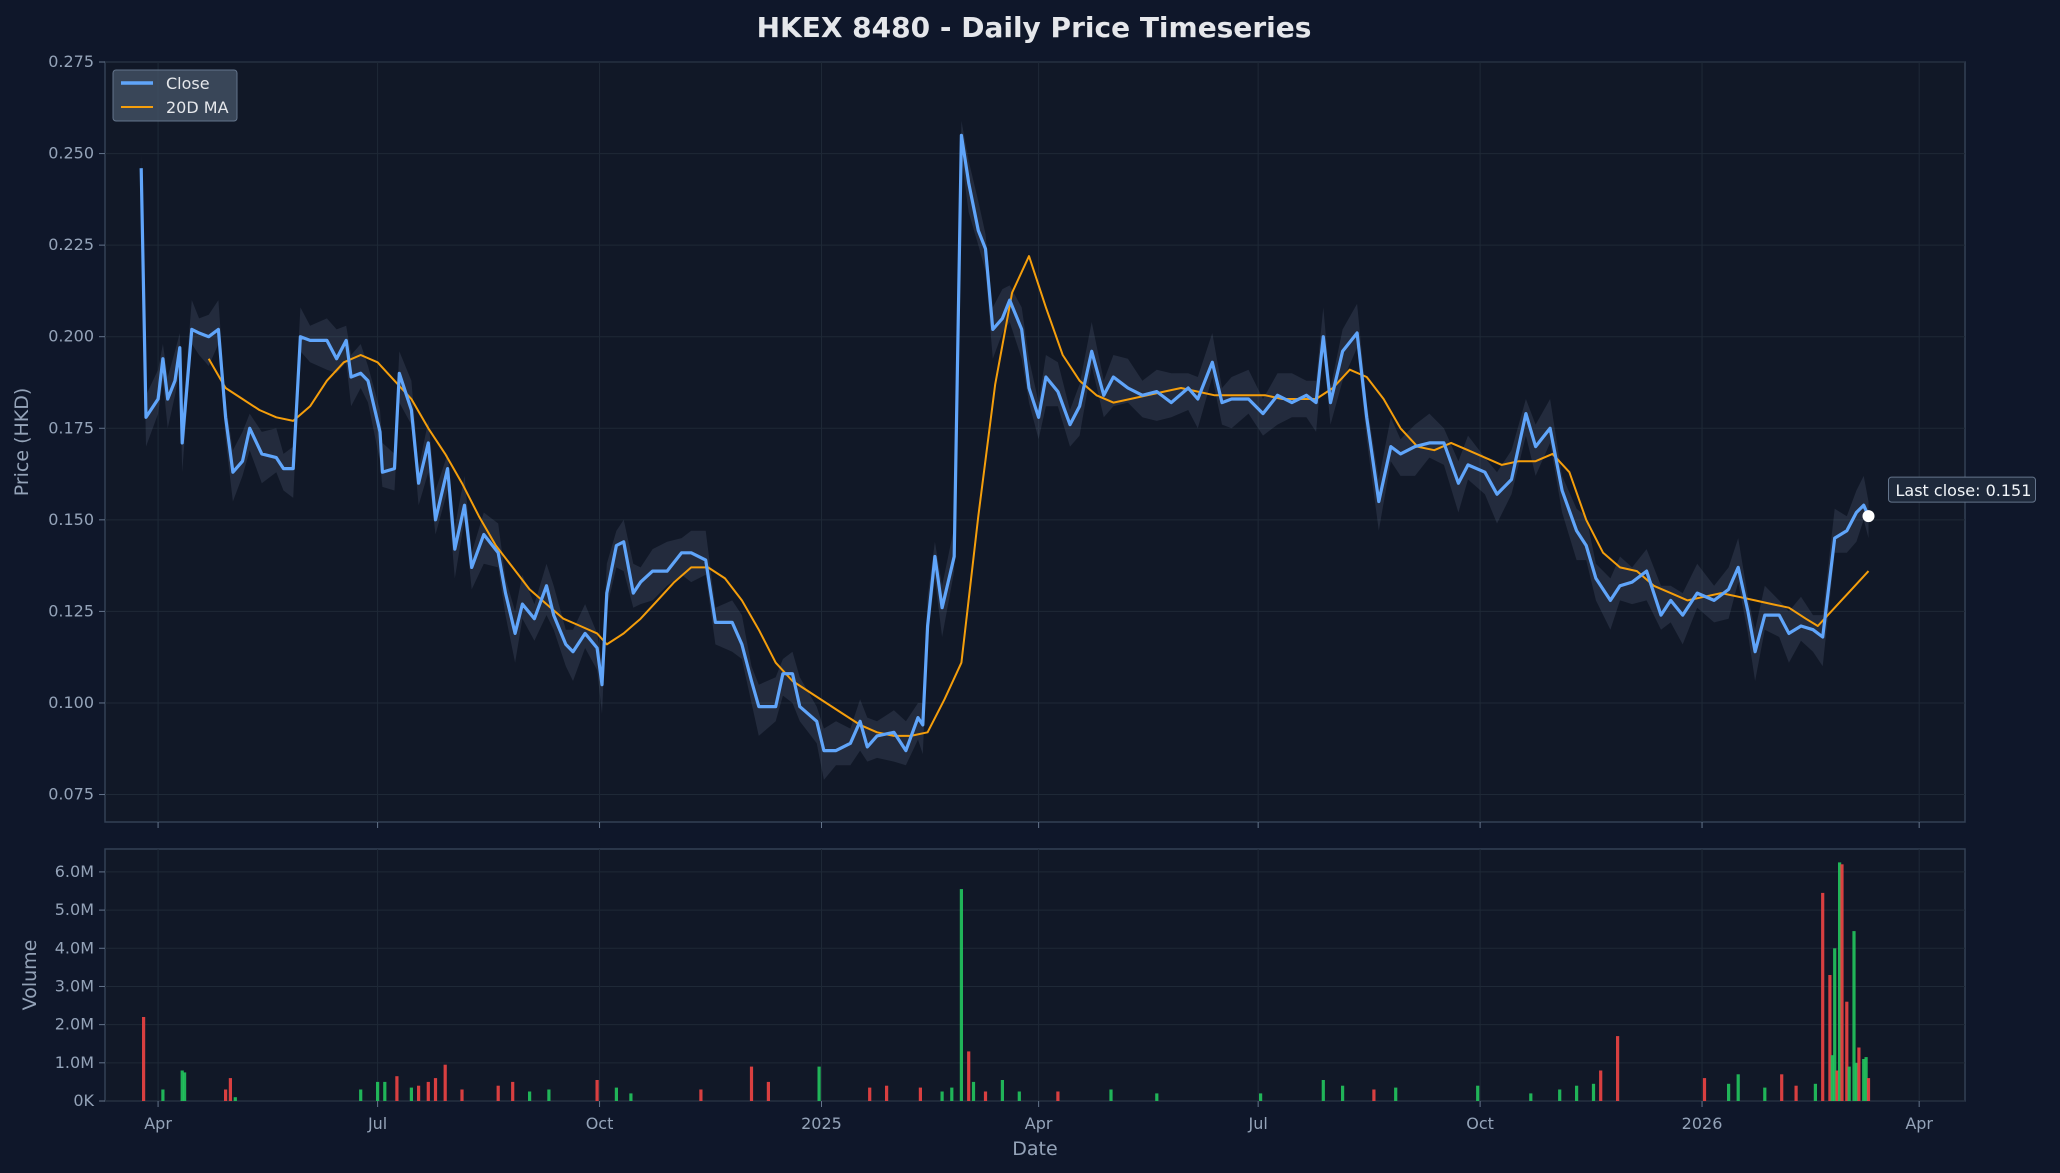 This screenshot has height=1173, width=2060. I want to click on price-tick-label: 0.125, so click(71, 610).